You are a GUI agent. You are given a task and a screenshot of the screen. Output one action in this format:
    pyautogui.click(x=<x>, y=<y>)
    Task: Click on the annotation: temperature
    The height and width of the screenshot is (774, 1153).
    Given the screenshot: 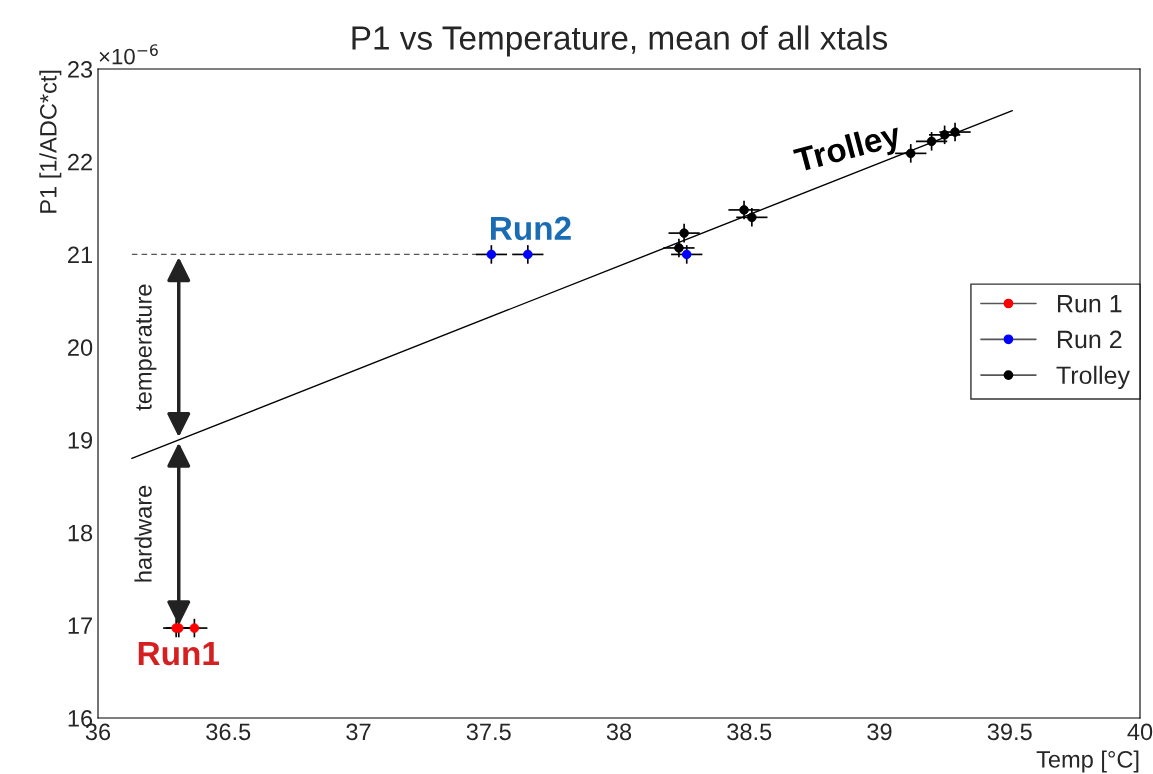 What is the action you would take?
    pyautogui.click(x=146, y=347)
    